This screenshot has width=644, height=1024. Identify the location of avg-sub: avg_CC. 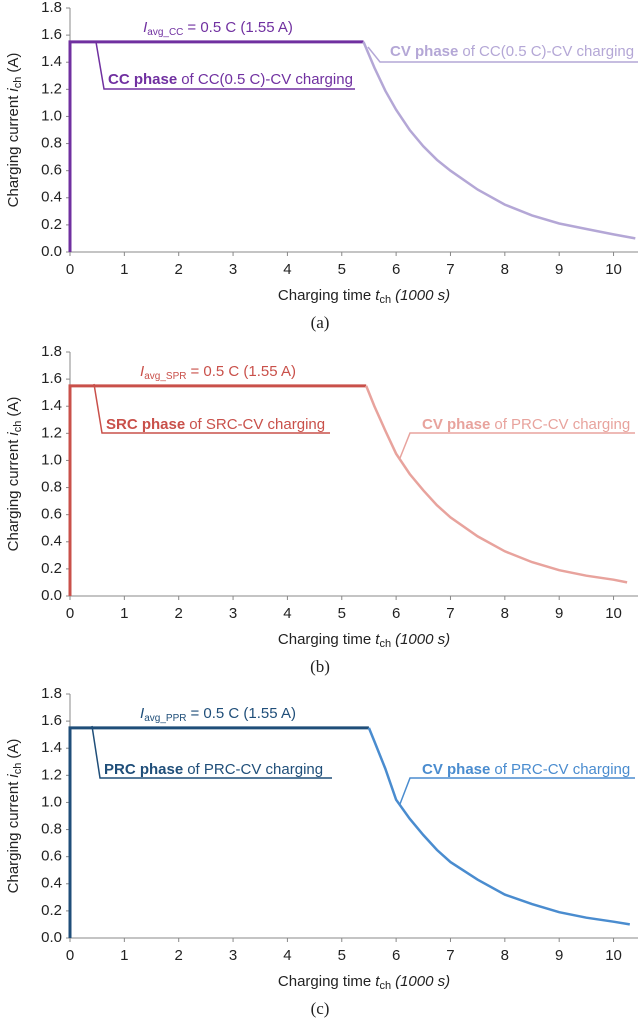
(165, 32).